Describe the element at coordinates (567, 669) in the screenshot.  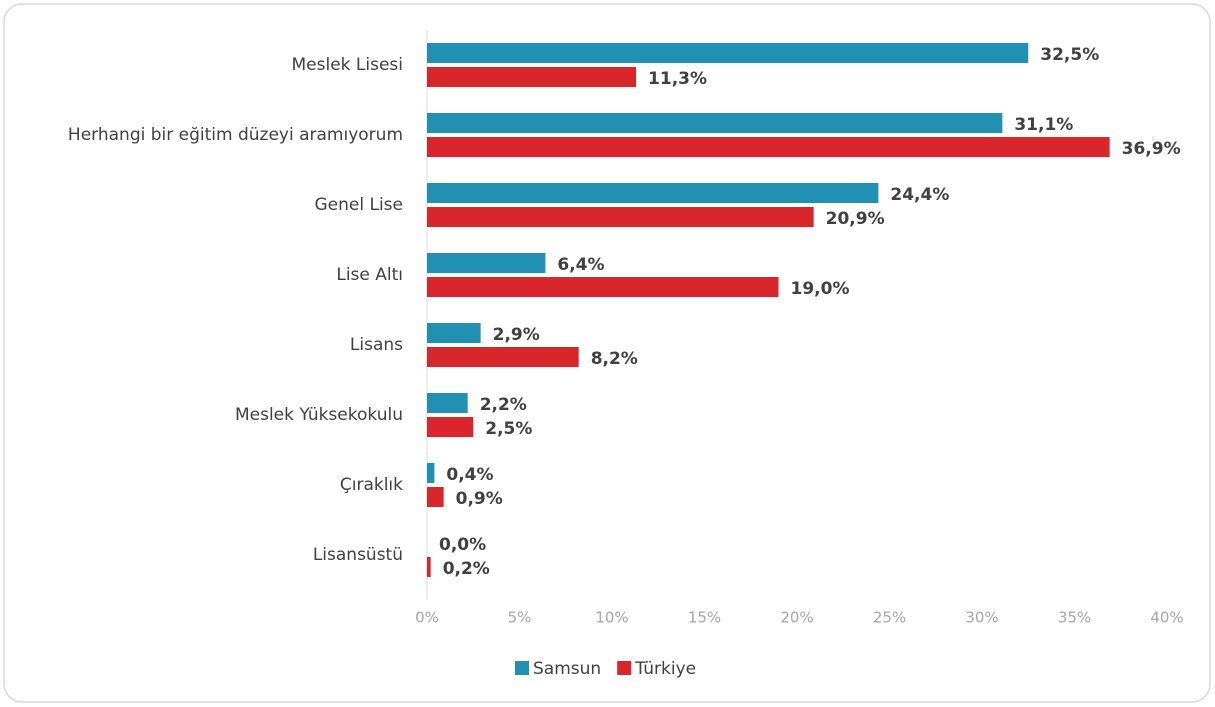
I see `legend-label: Samsun` at that location.